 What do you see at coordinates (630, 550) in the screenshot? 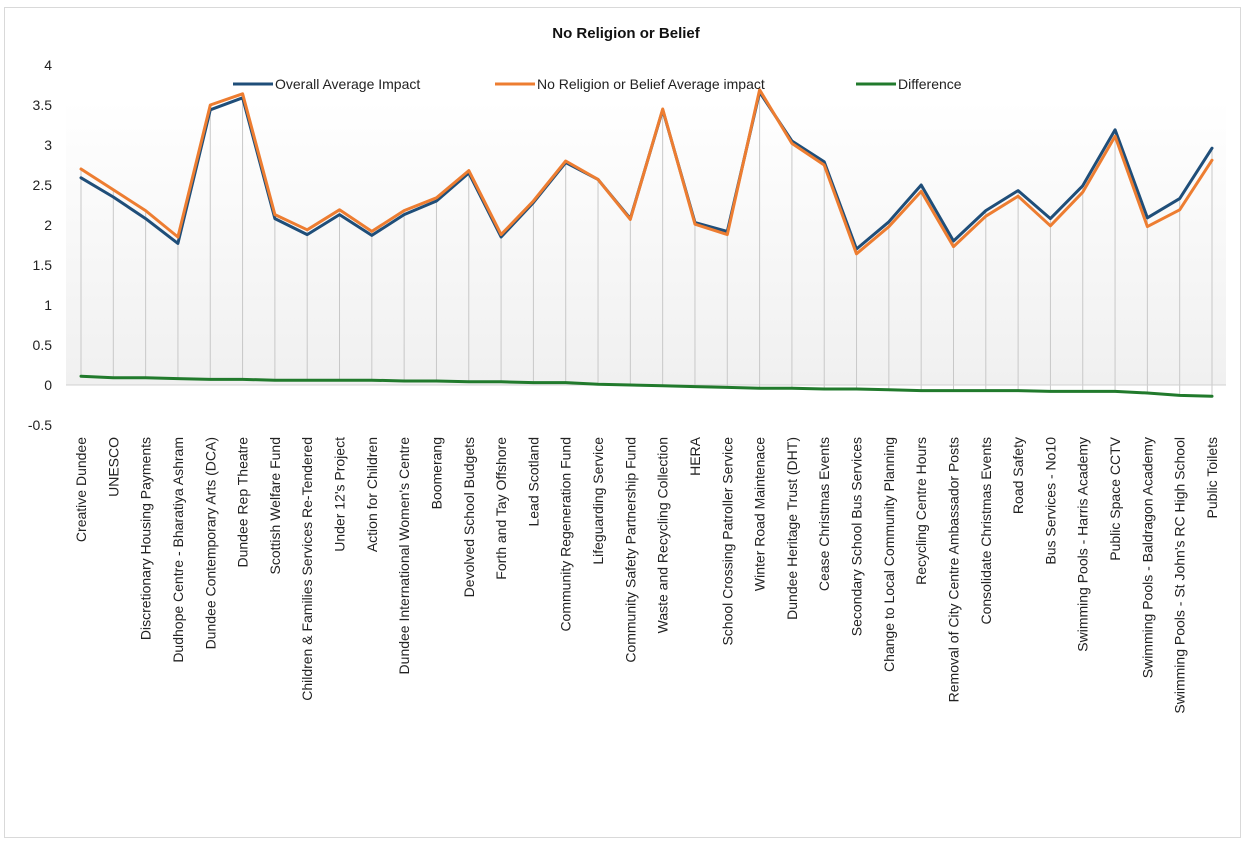
I see `category-label: Community Safety Partnership Fund` at bounding box center [630, 550].